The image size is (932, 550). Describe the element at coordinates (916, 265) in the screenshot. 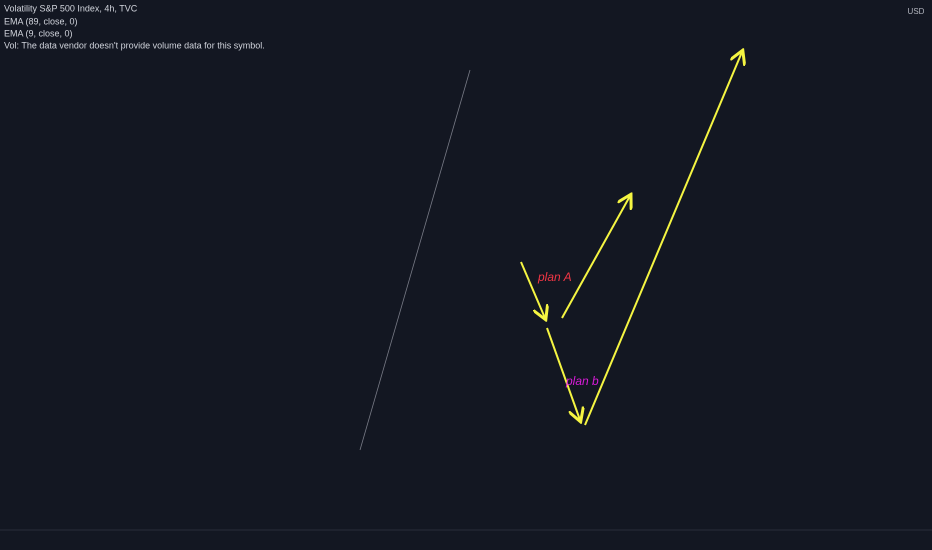

I see `price-axis` at that location.